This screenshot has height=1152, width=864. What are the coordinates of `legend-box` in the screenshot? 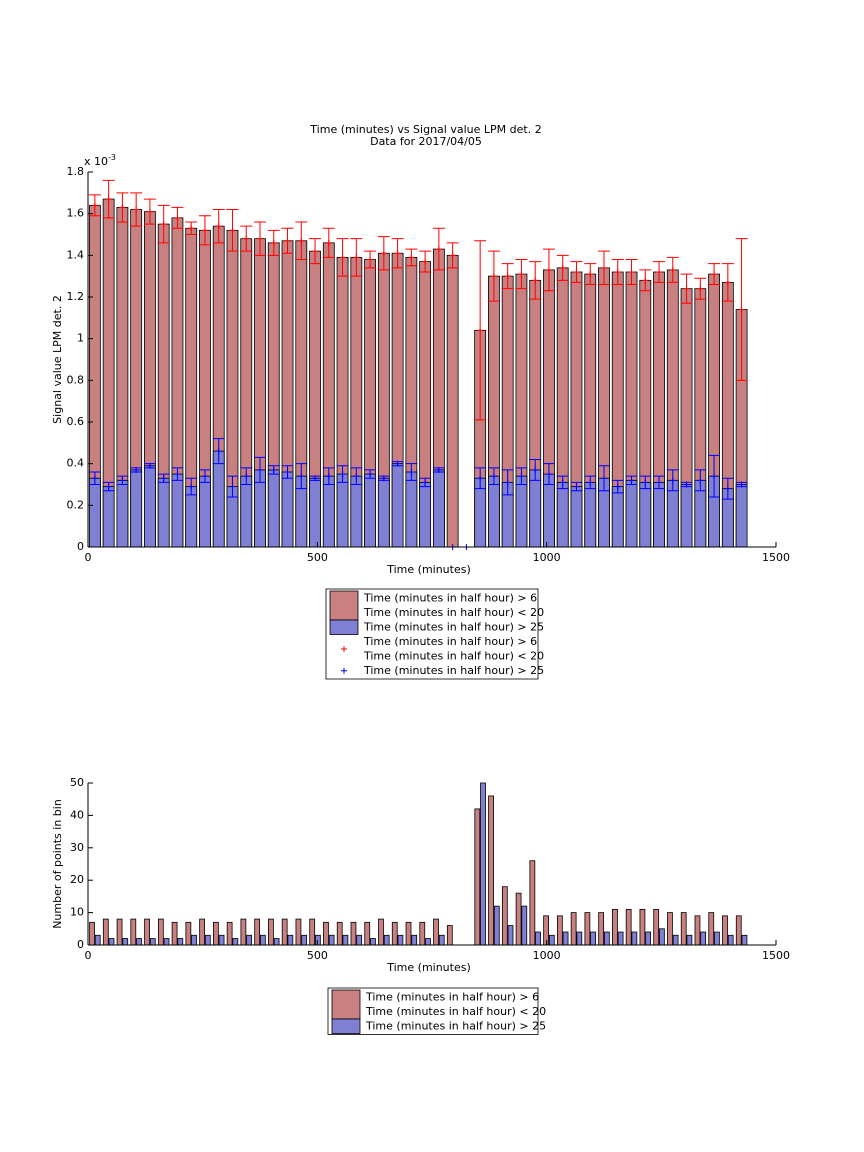 It's located at (433, 1011).